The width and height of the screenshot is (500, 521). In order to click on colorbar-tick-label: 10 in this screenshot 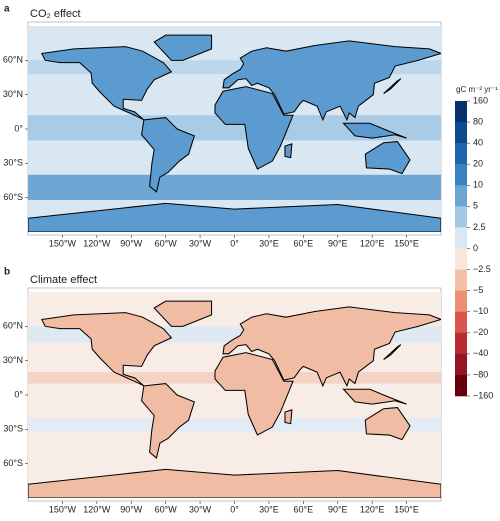, I will do `click(478, 185)`.